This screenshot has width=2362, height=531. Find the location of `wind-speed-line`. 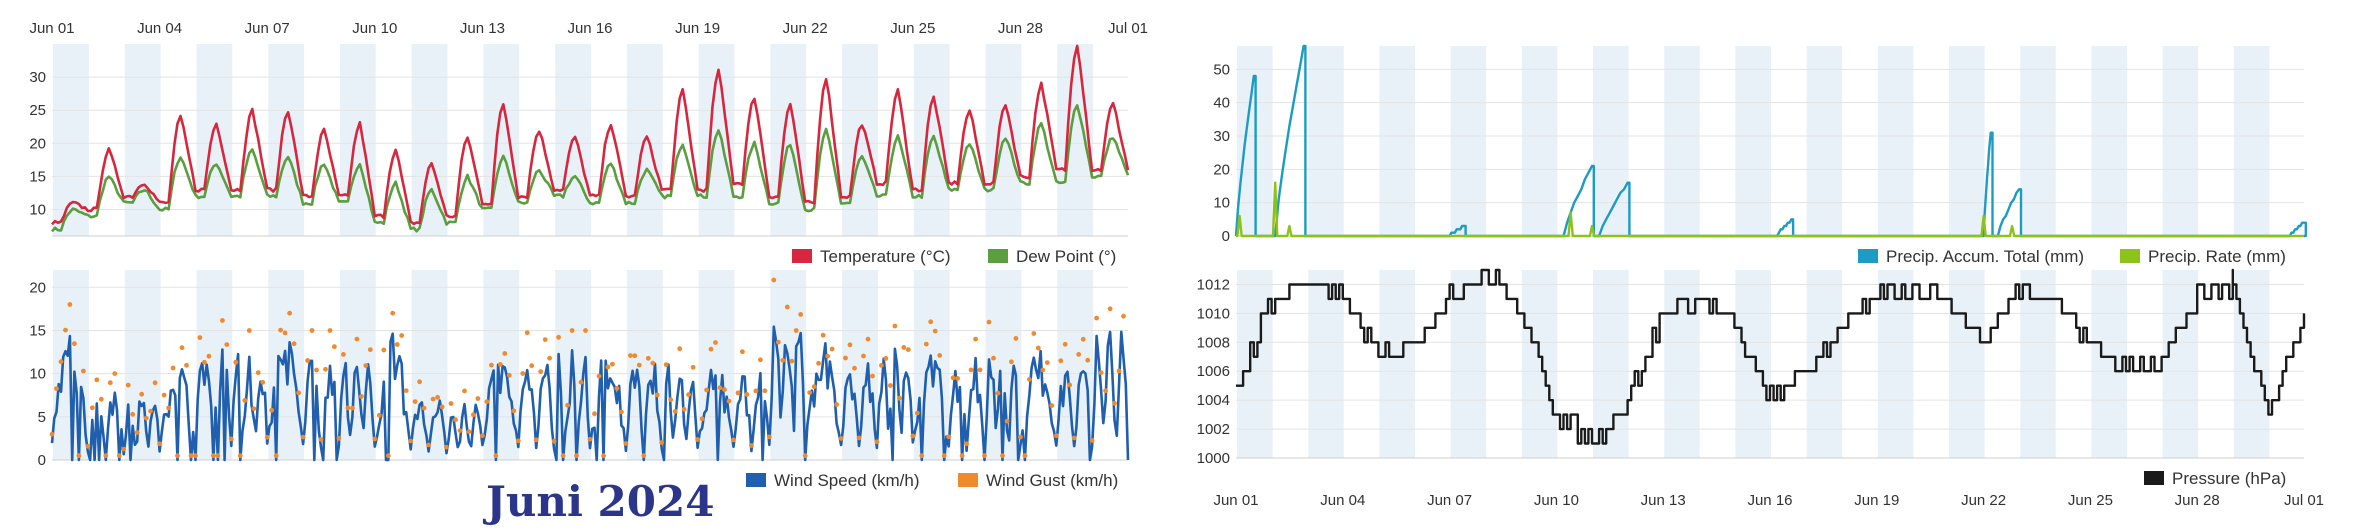

wind-speed-line is located at coordinates (590, 393).